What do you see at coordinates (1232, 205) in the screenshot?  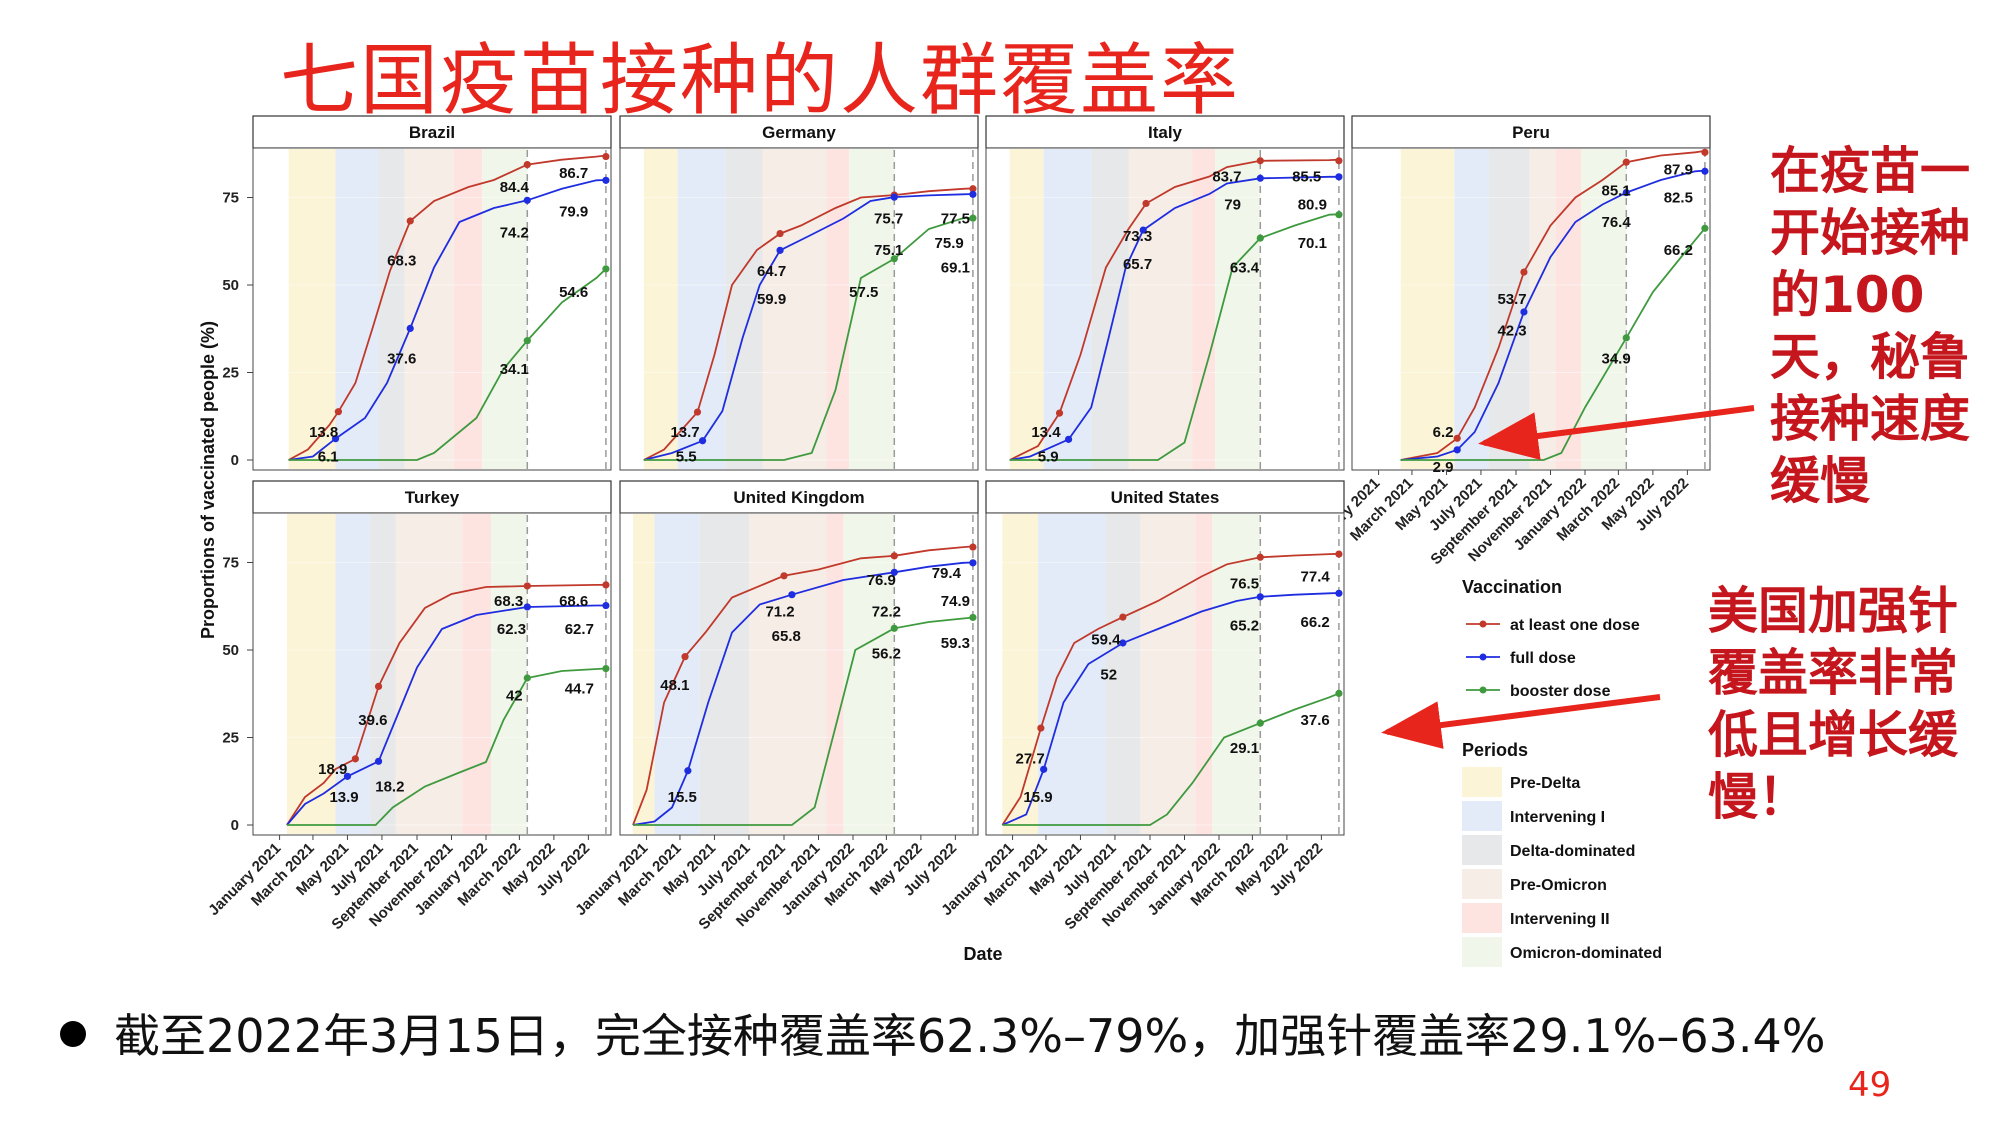 I see `data-label: 79` at bounding box center [1232, 205].